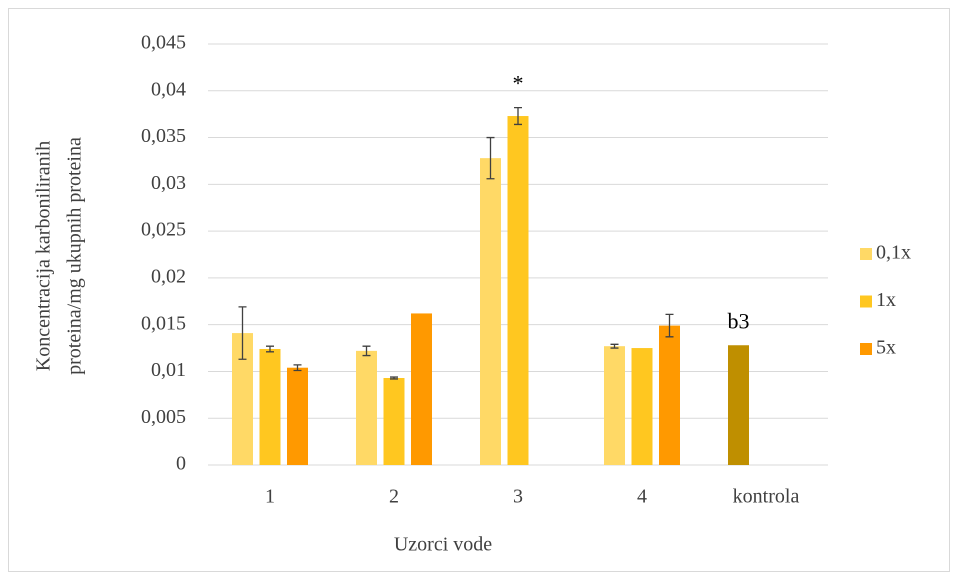  What do you see at coordinates (739, 320) in the screenshot?
I see `annotation: b3` at bounding box center [739, 320].